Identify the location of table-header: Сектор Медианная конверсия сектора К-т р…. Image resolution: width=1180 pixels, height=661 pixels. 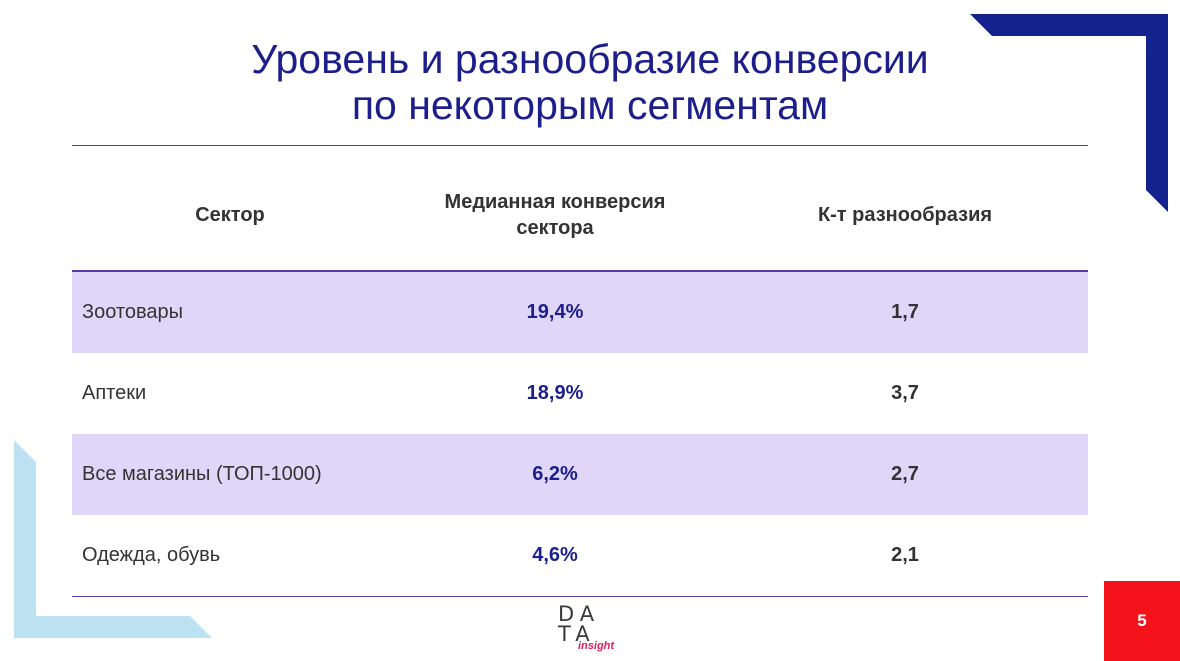
(580, 215).